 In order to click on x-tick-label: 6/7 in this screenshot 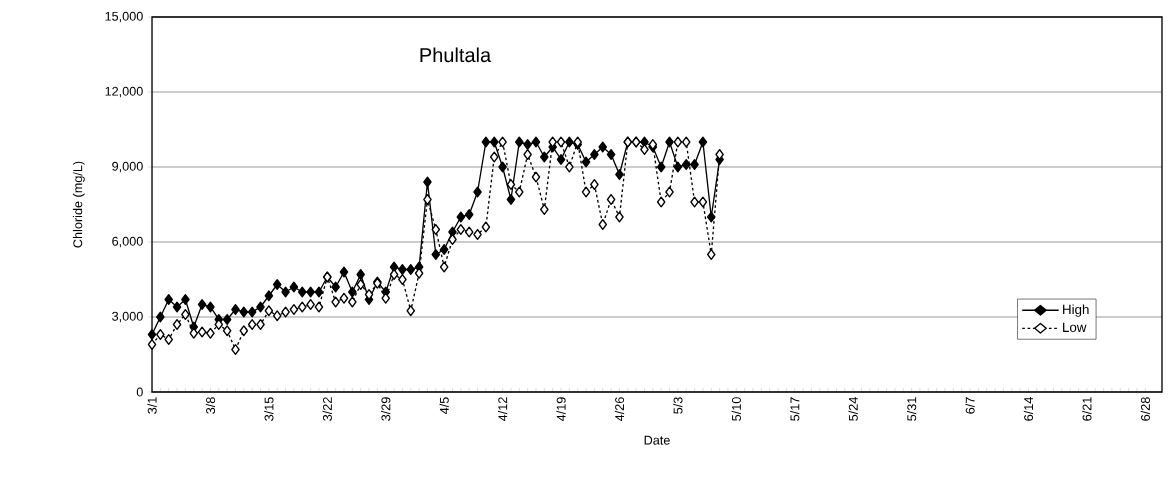, I will do `click(970, 405)`.